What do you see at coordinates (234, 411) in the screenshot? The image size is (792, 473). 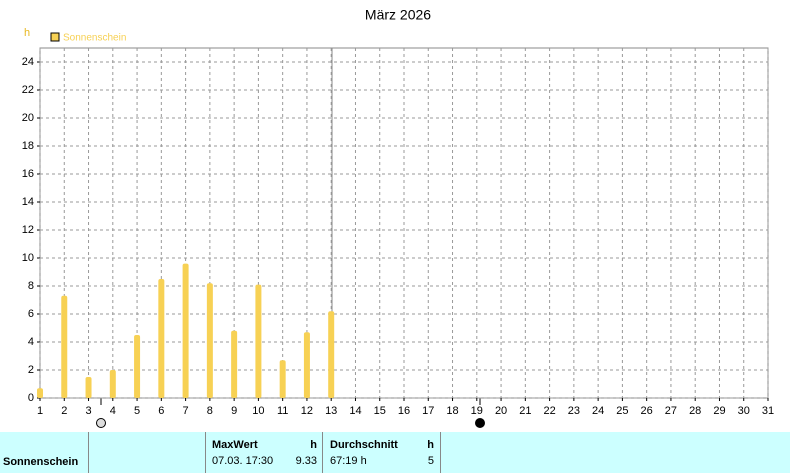 I see `x-tick-label: 9` at bounding box center [234, 411].